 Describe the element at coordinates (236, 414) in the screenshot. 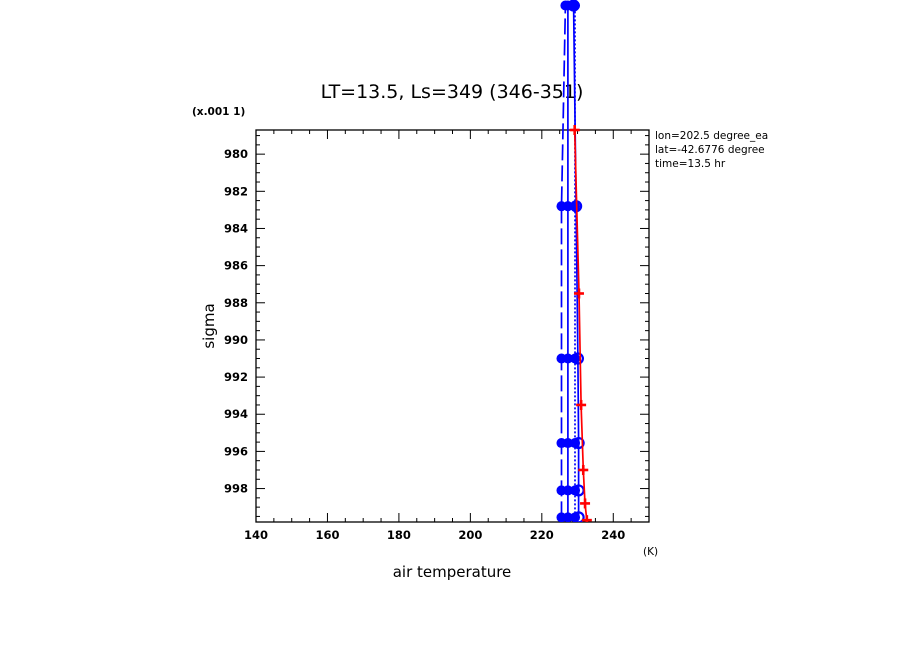

I see `y-tick-label: 994` at that location.